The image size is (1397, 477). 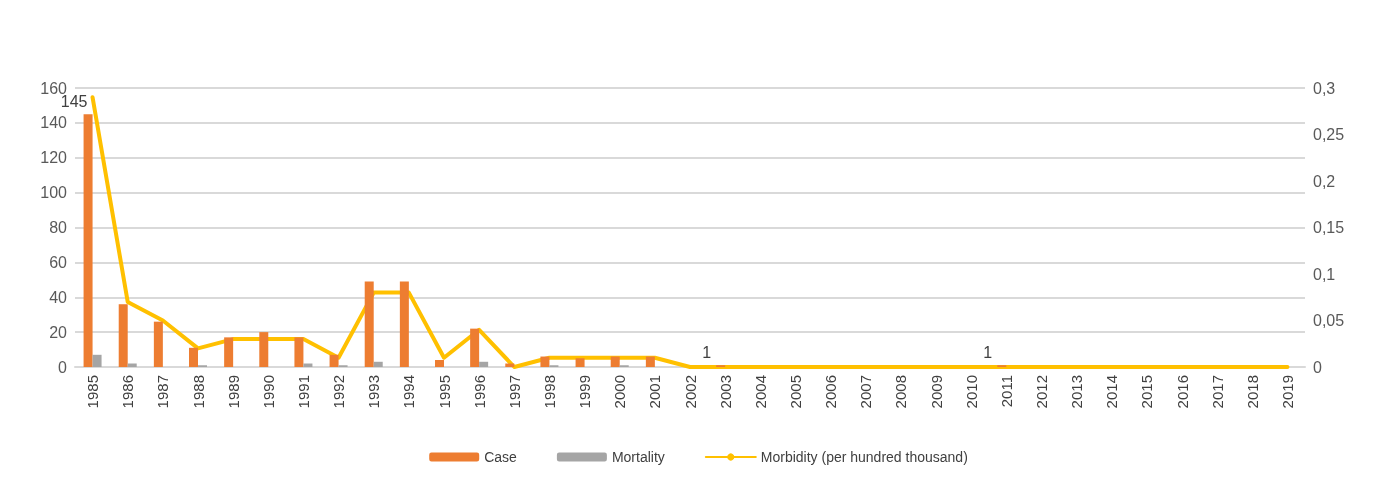 What do you see at coordinates (268, 392) in the screenshot?
I see `x-tick-label: 1990` at bounding box center [268, 392].